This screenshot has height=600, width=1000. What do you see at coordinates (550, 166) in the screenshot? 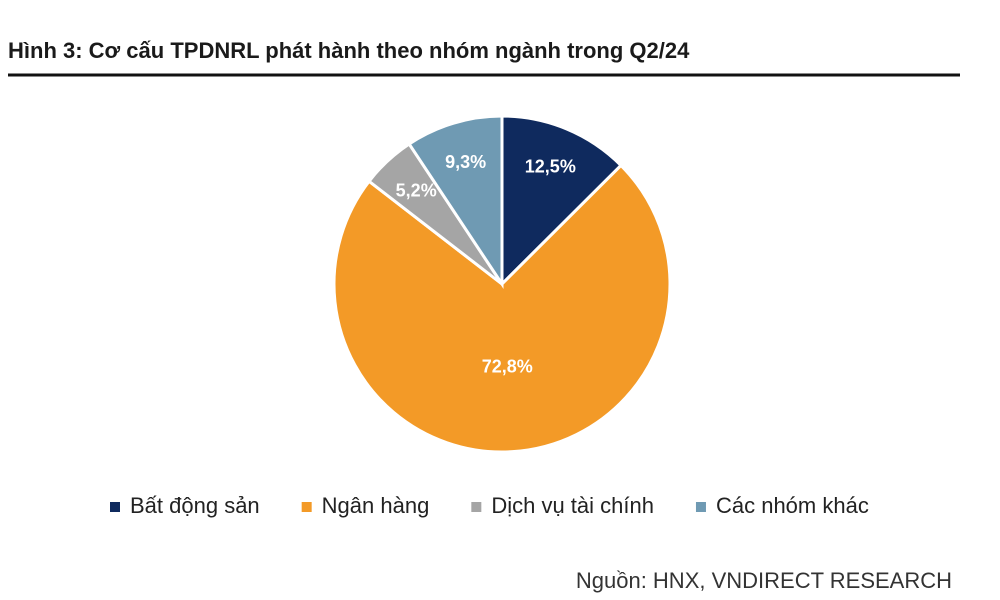
I see `data-label: 12,5%` at bounding box center [550, 166].